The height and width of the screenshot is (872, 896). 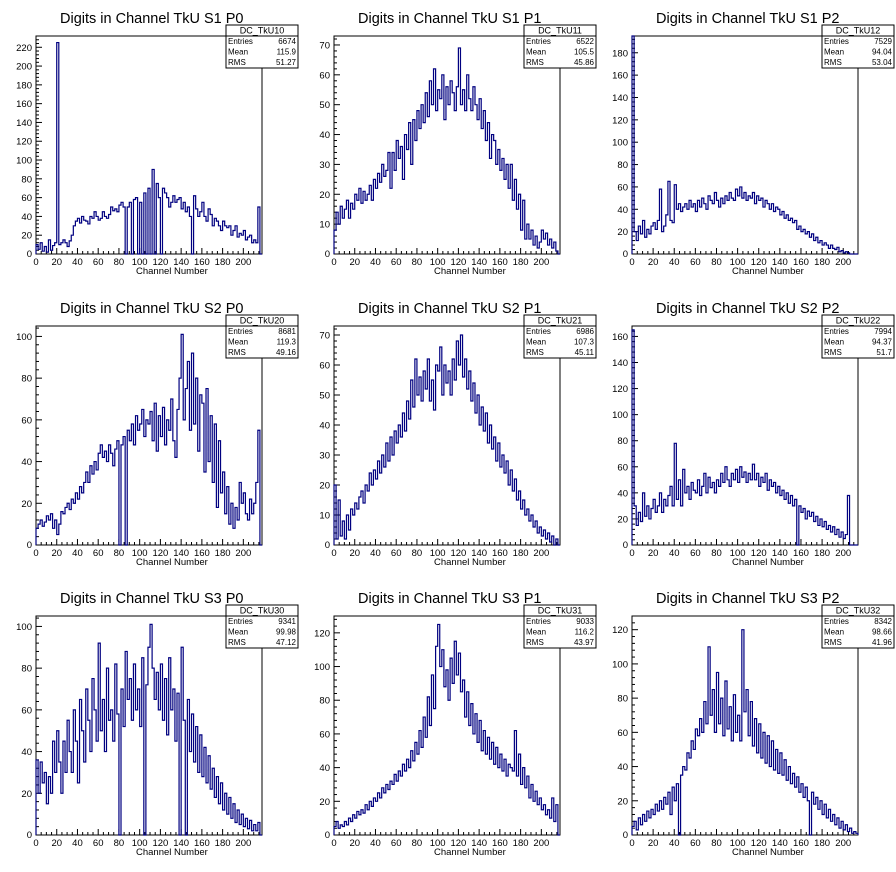 What do you see at coordinates (585, 352) in the screenshot?
I see `stats-value: 45.11` at bounding box center [585, 352].